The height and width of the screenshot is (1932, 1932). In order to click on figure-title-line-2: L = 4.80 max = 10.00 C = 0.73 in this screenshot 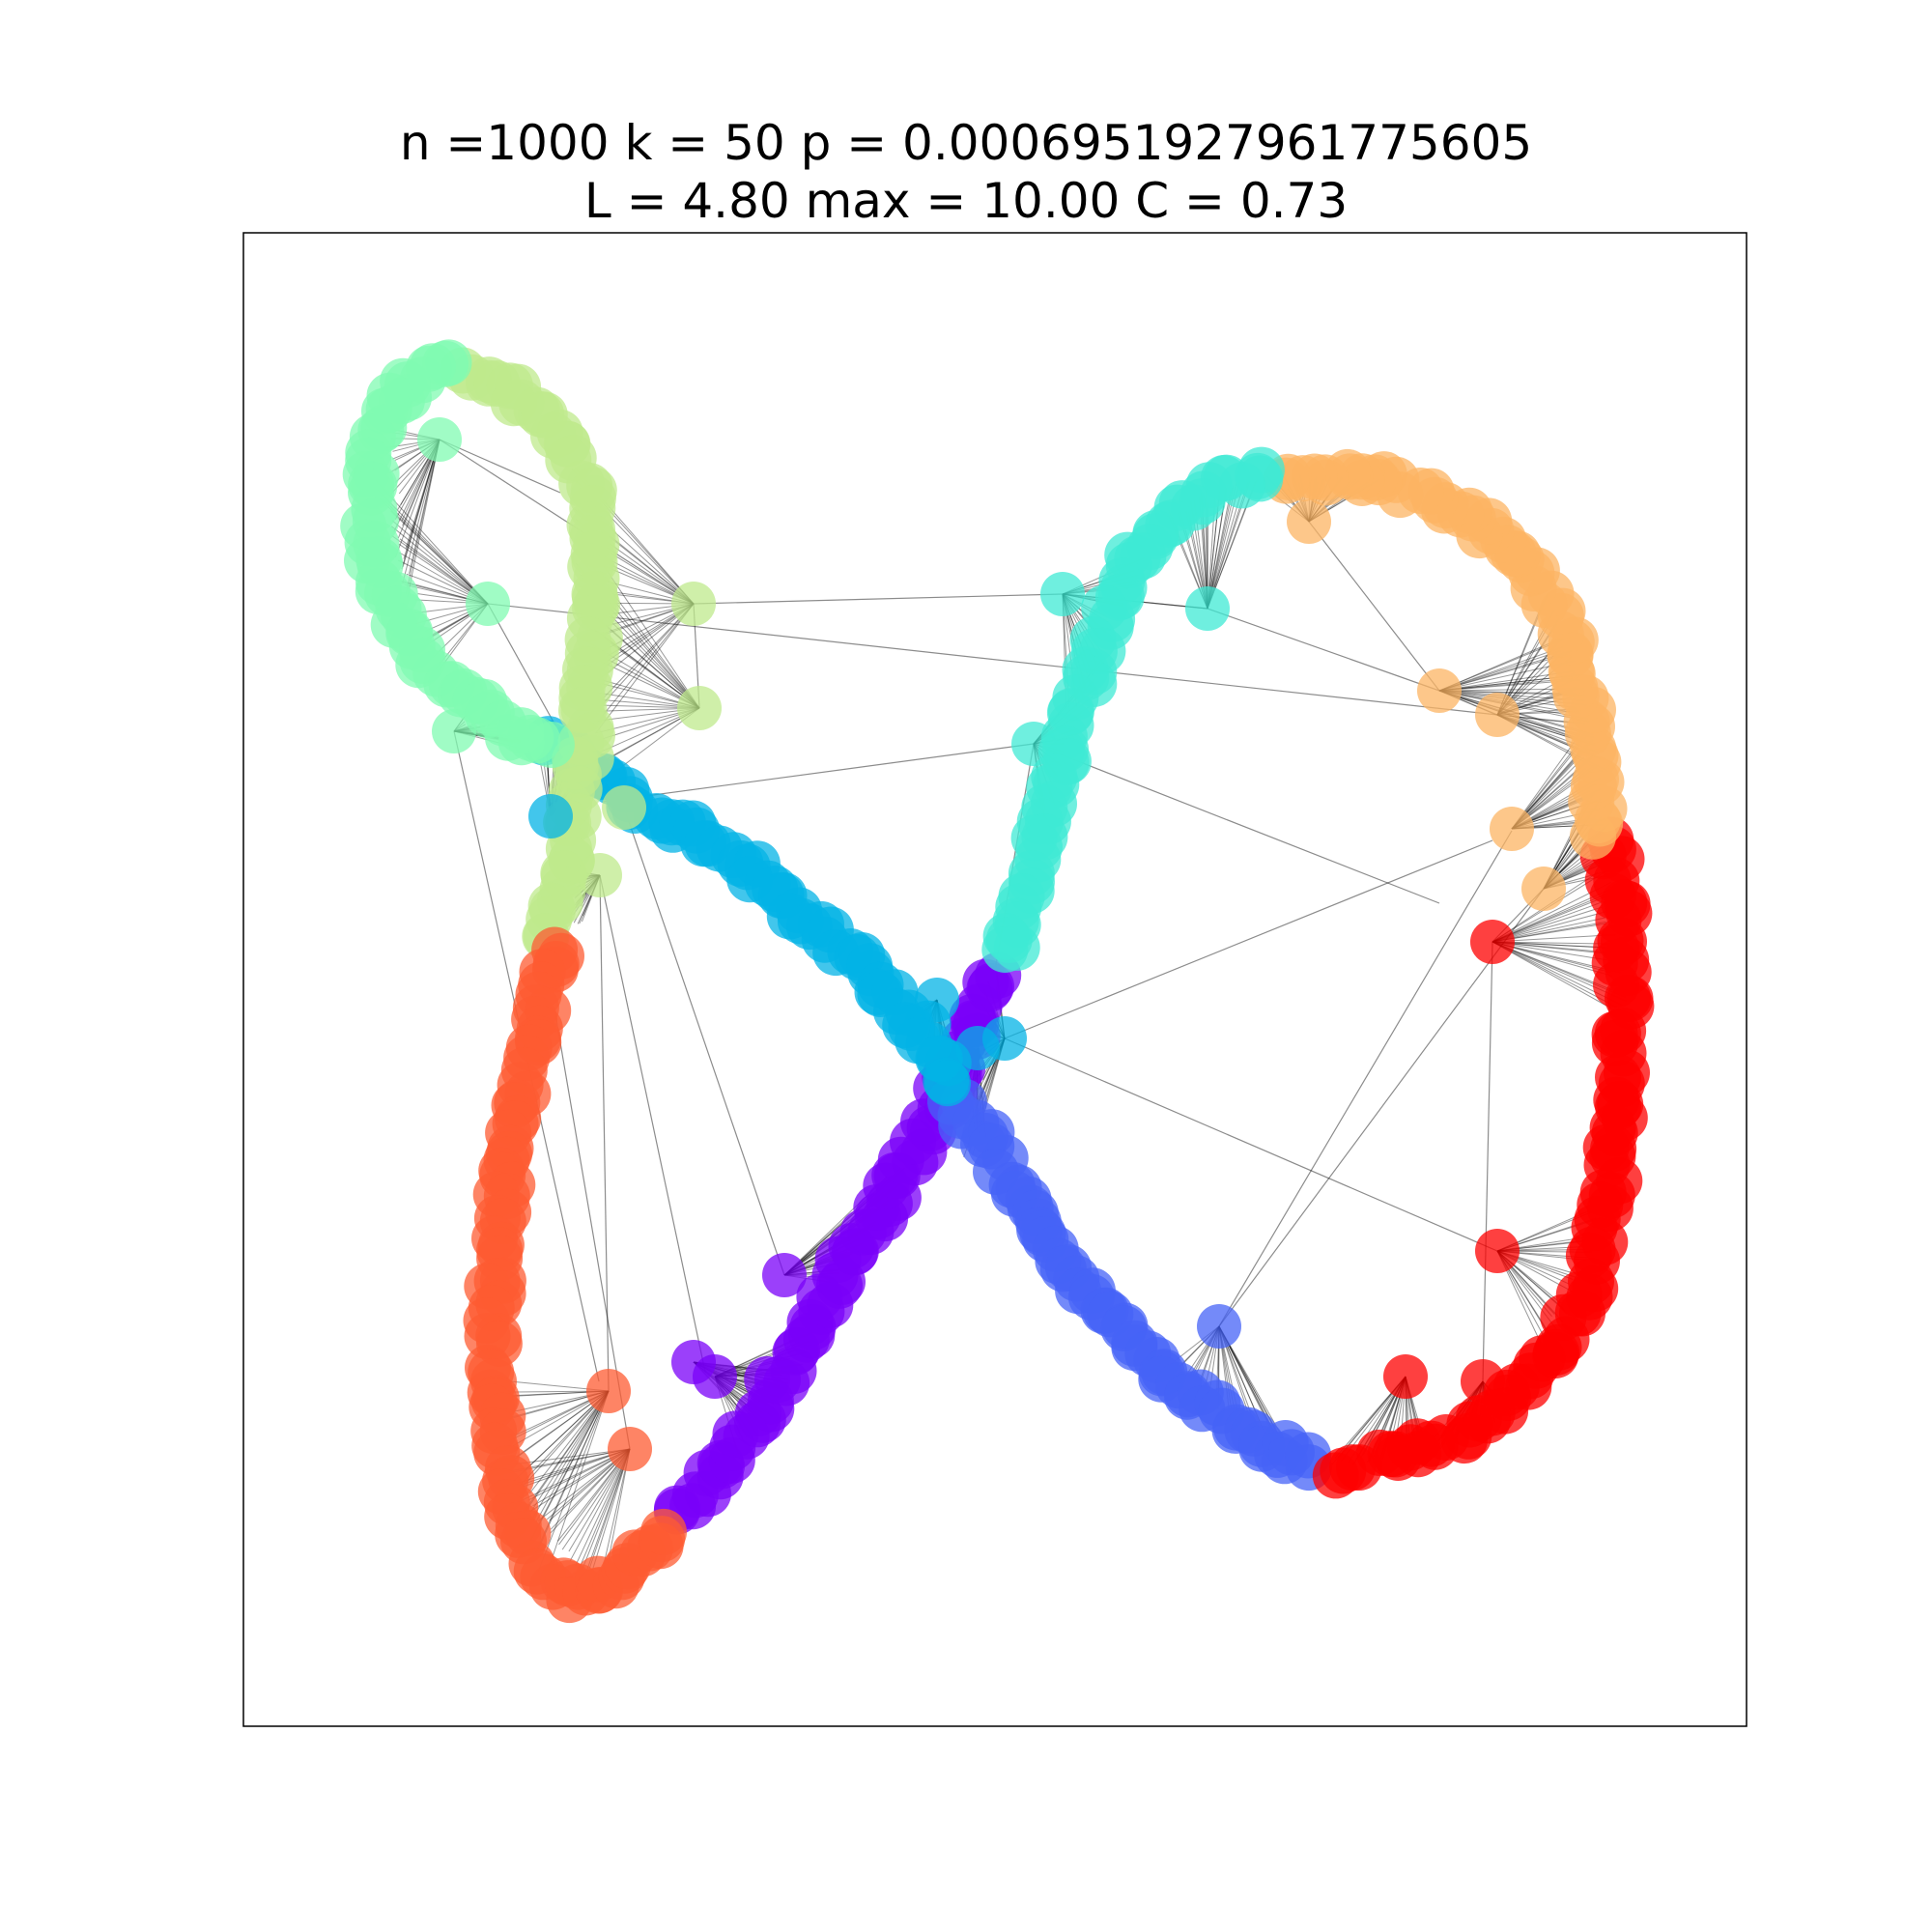, I will do `click(966, 201)`.